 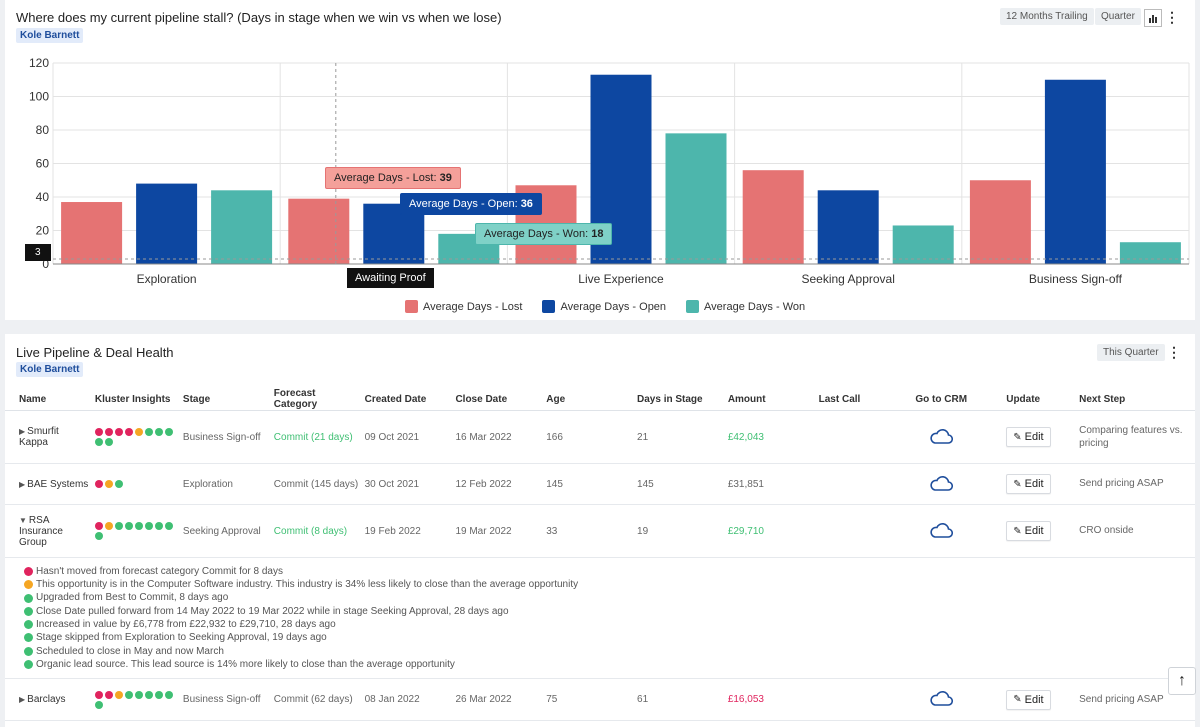 I want to click on scroll-to-top-button: ↑, so click(x=1182, y=681).